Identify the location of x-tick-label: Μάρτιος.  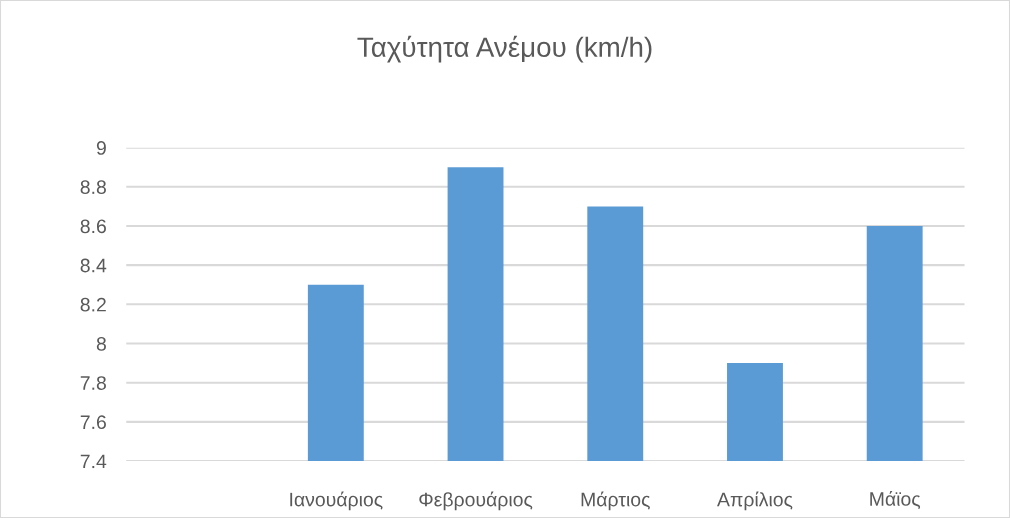
(615, 501).